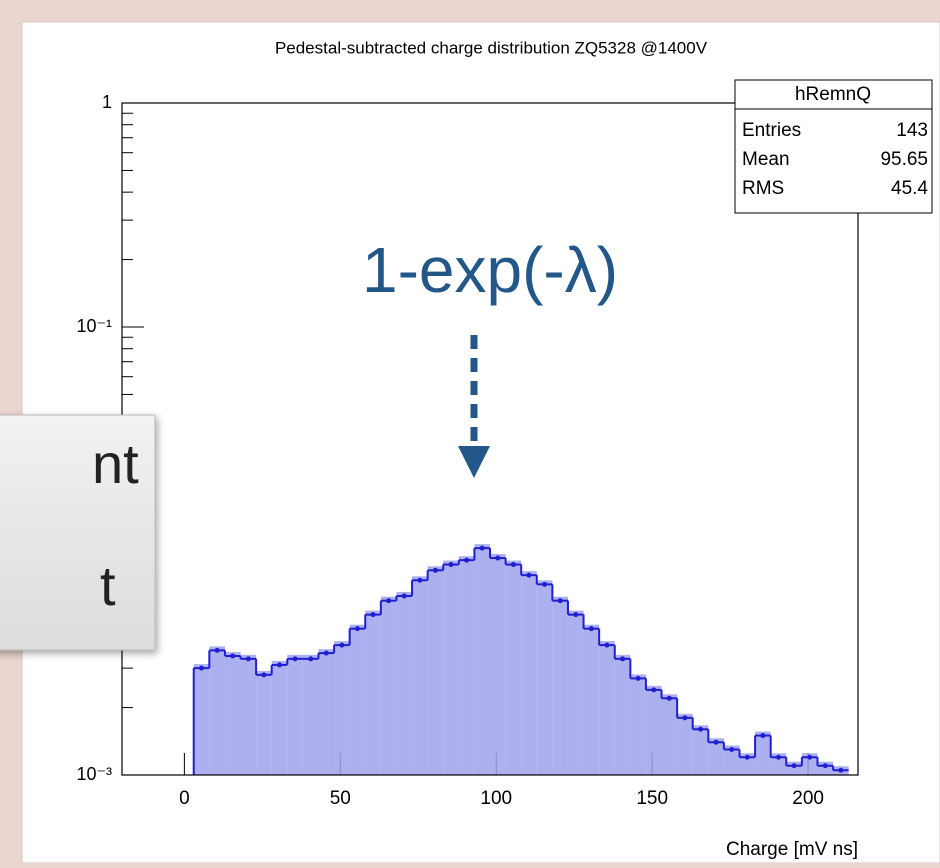  What do you see at coordinates (496, 798) in the screenshot?
I see `x-tick-label: 100` at bounding box center [496, 798].